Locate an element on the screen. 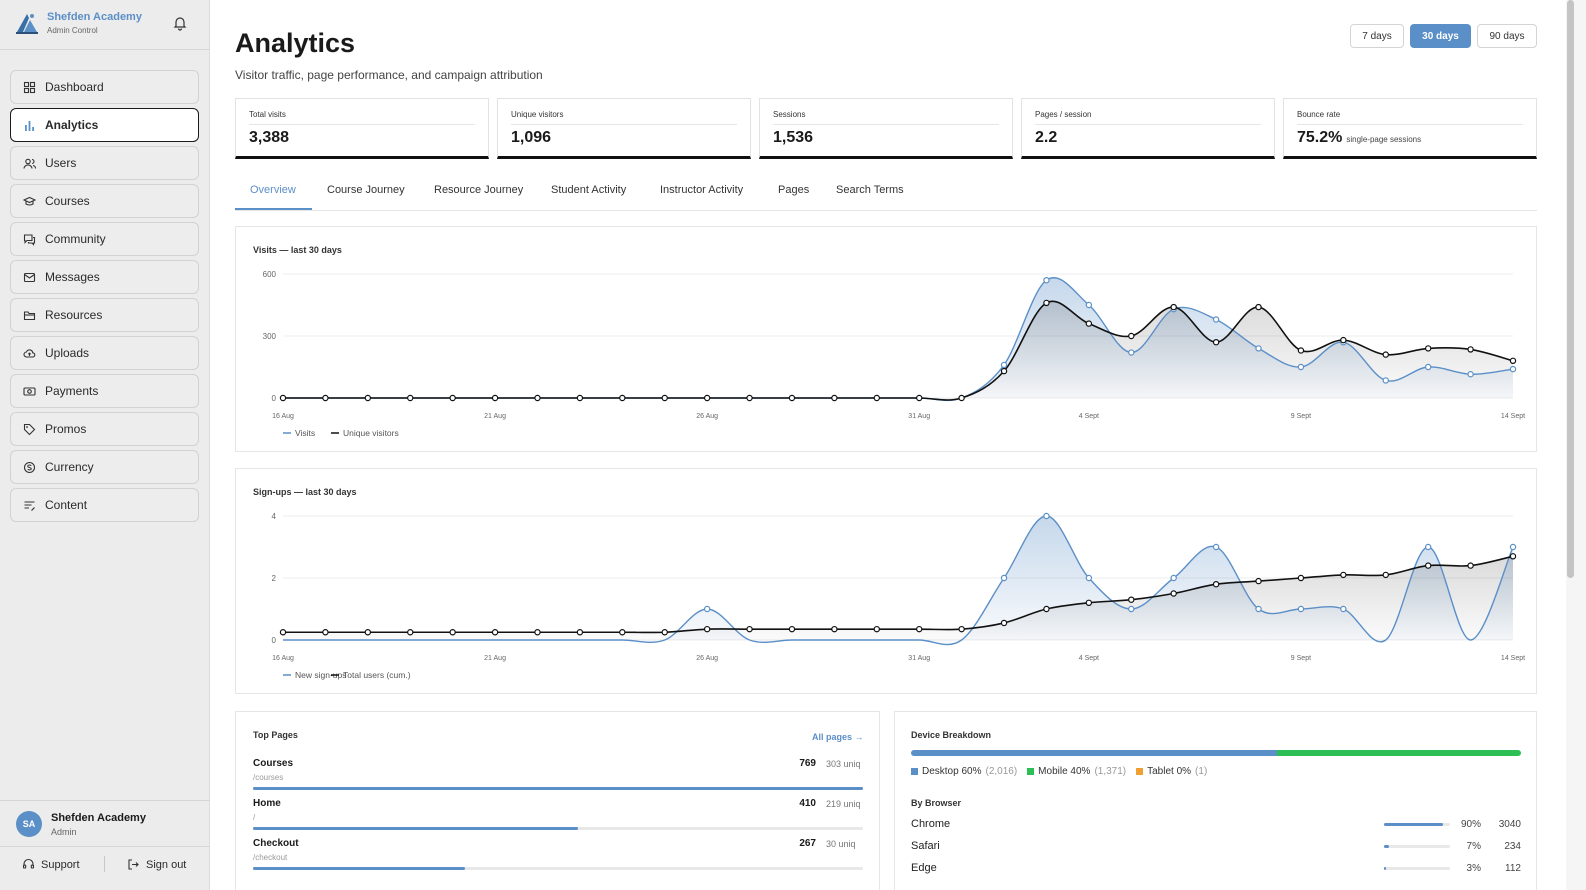 This screenshot has height=890, width=1586. support-label: Support is located at coordinates (60, 864).